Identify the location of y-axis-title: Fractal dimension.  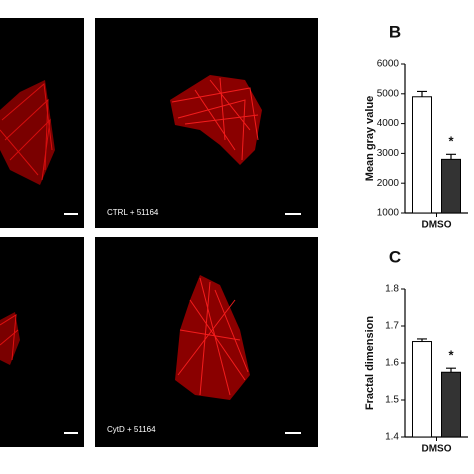
(370, 363).